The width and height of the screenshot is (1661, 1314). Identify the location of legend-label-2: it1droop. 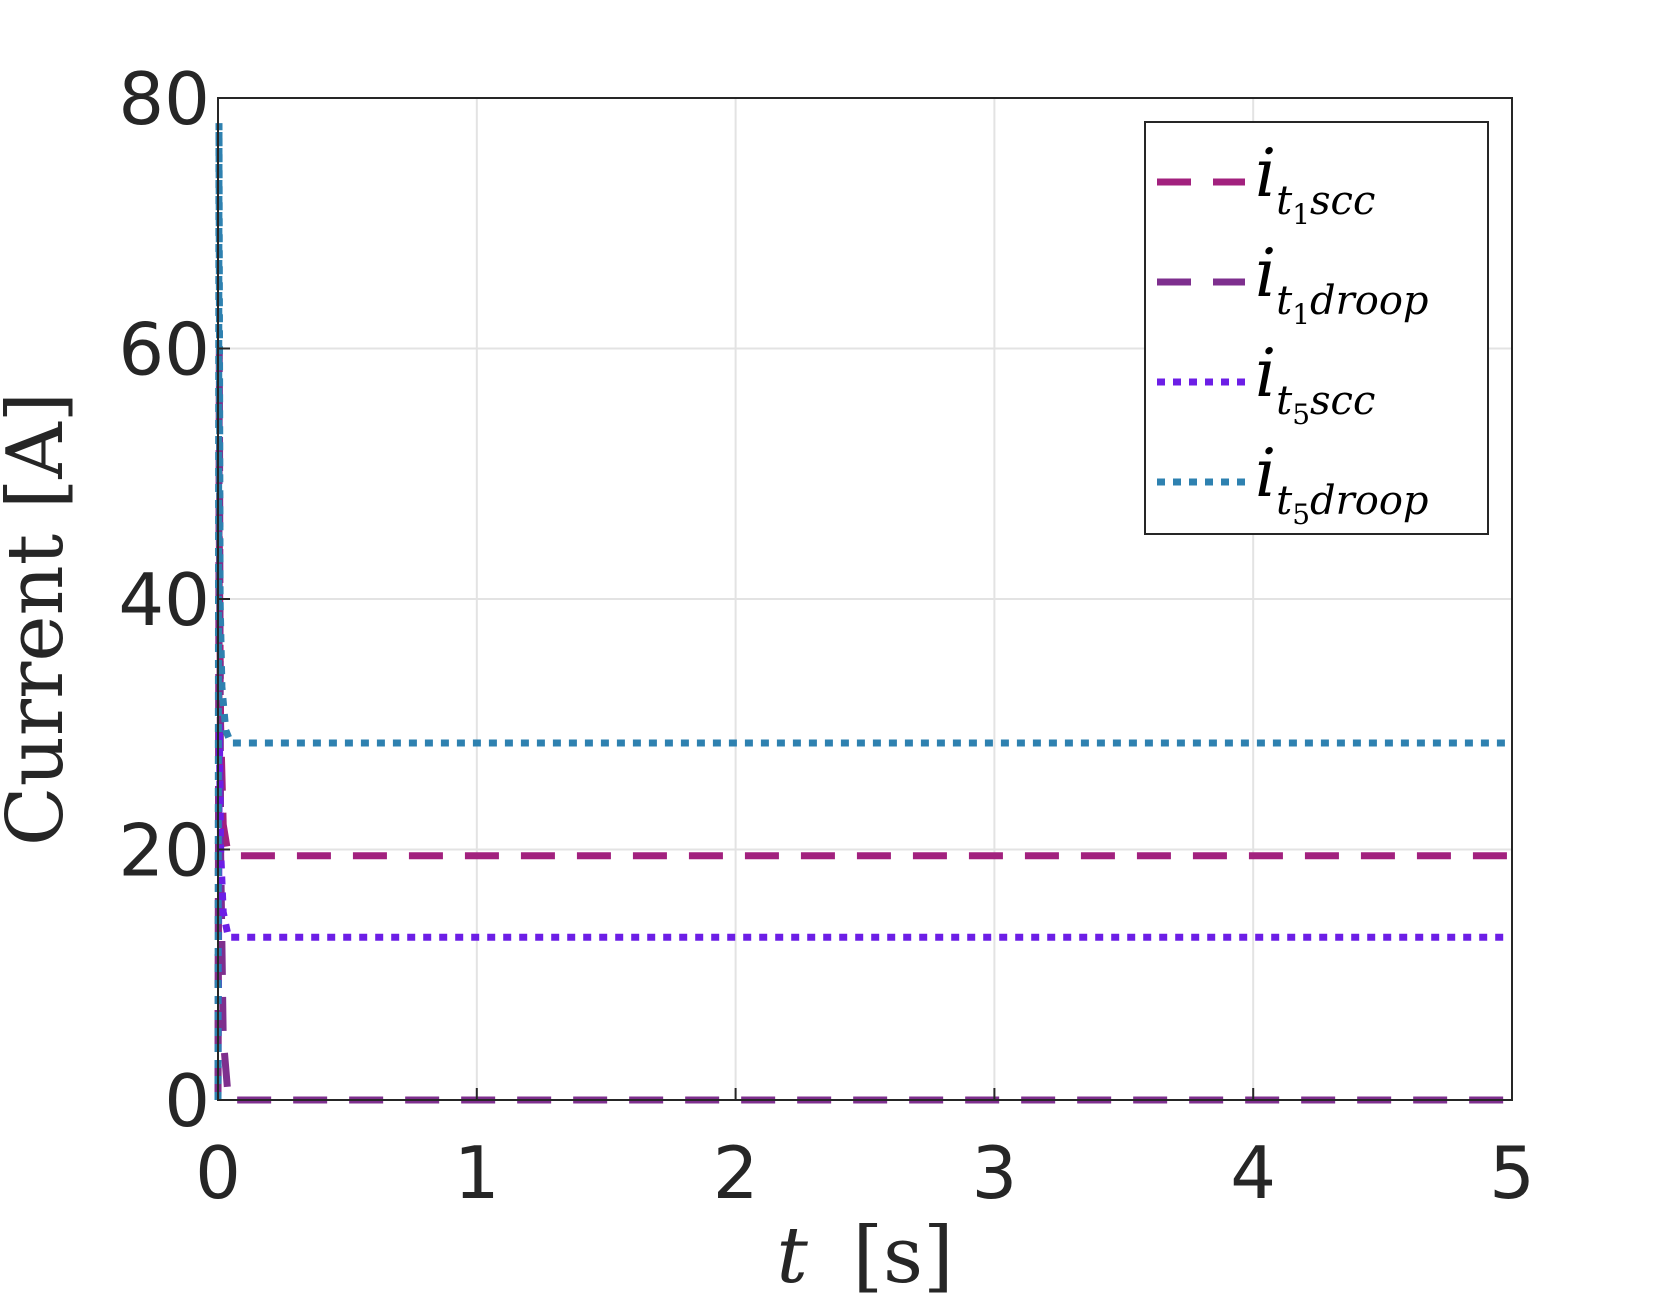
(1342, 283).